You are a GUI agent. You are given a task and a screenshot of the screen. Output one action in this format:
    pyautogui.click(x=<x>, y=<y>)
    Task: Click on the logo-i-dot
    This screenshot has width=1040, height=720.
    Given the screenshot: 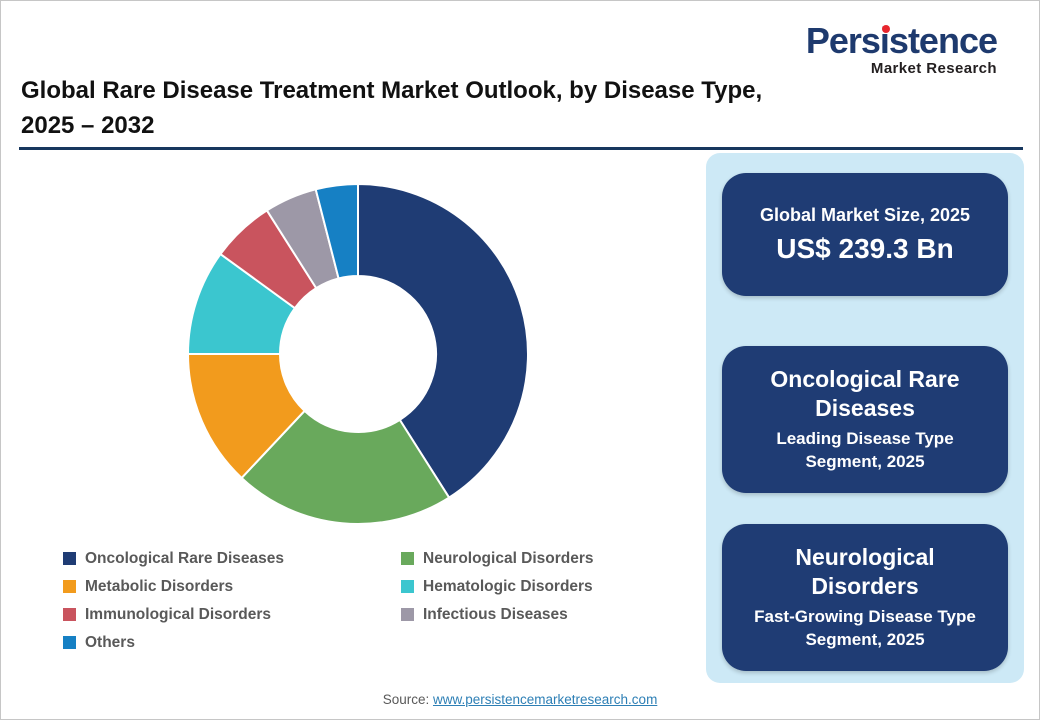 What is the action you would take?
    pyautogui.click(x=885, y=29)
    